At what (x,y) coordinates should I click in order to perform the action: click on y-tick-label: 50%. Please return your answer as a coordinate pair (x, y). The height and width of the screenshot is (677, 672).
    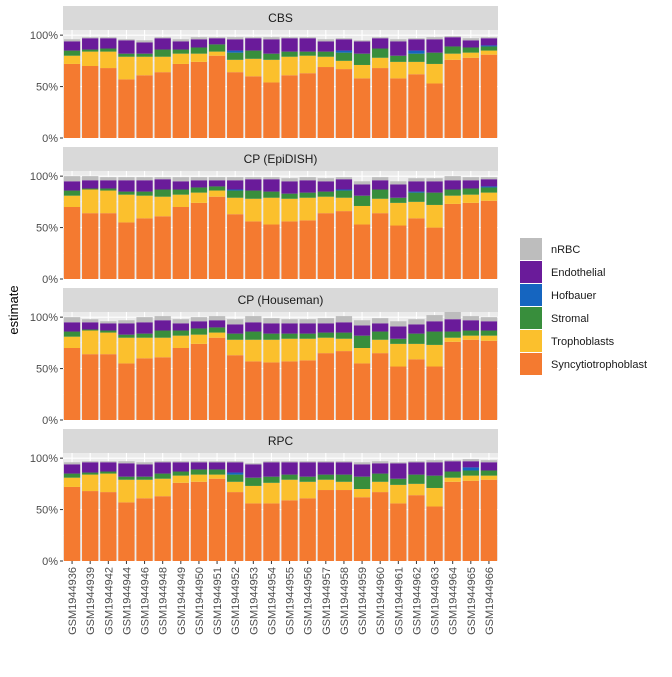
    Looking at the image, I should click on (47, 229).